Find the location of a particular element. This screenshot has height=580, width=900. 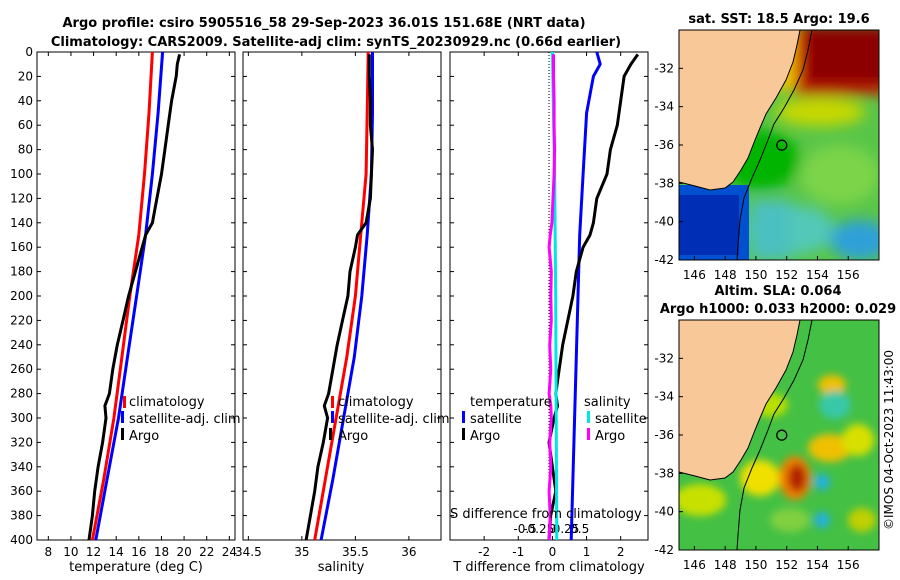

s-difference-axis-label: S difference from climatology is located at coordinates (546, 514).